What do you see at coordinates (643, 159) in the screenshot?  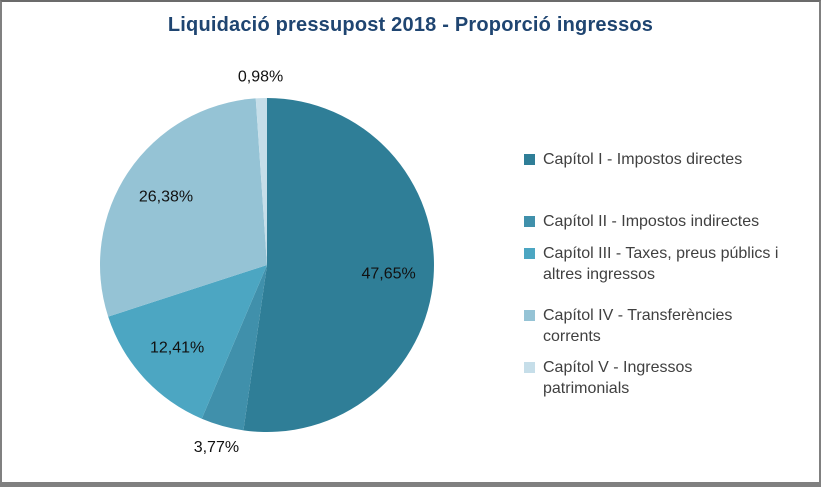 I see `legend-label-capitol-1: Capítol I - Impostos directes` at bounding box center [643, 159].